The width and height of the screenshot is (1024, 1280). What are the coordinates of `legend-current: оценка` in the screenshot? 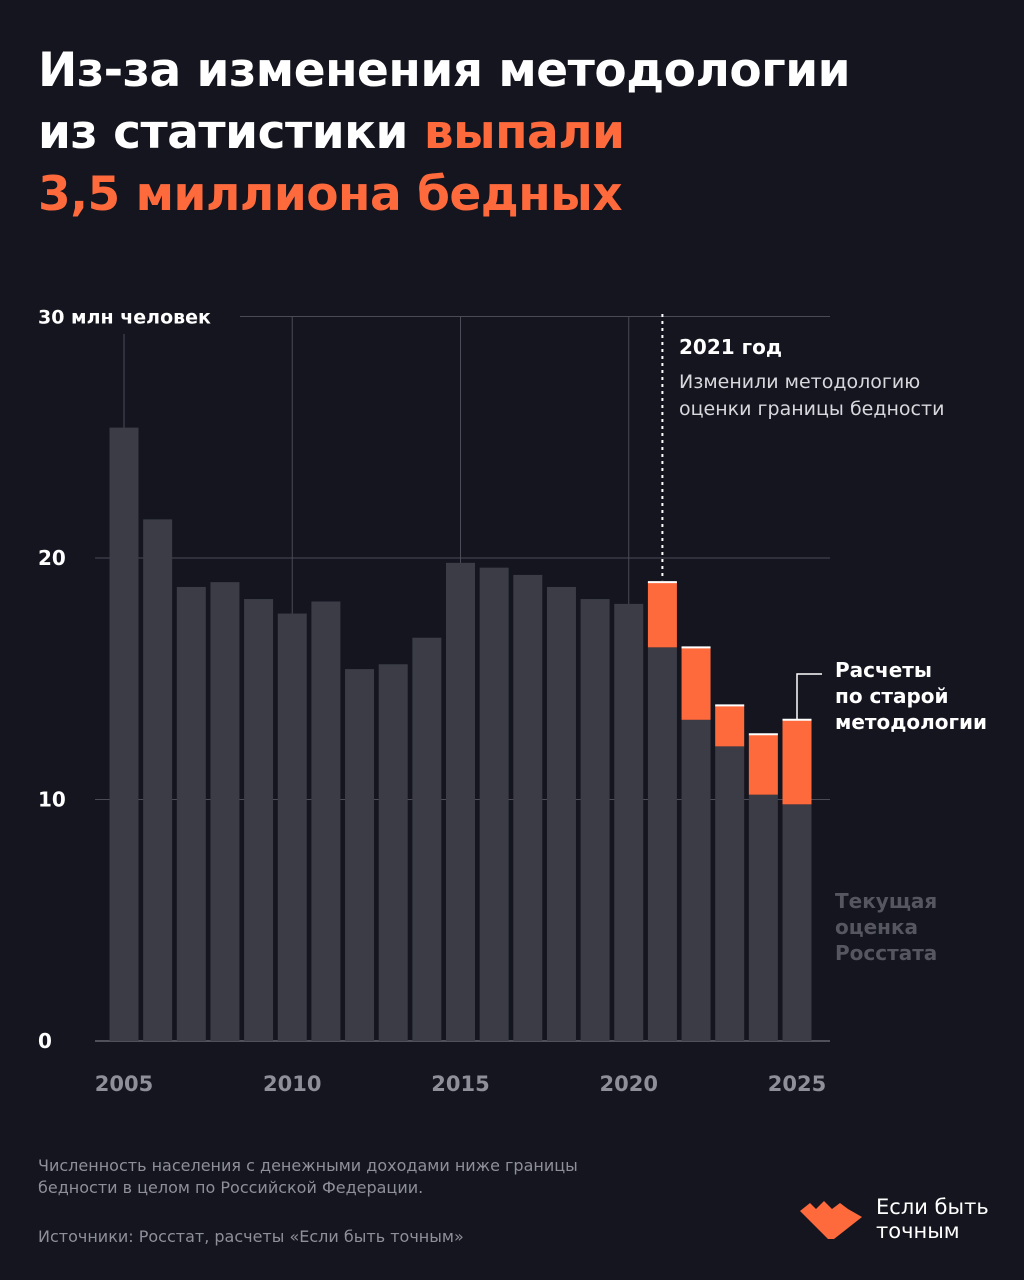 It's located at (876, 927).